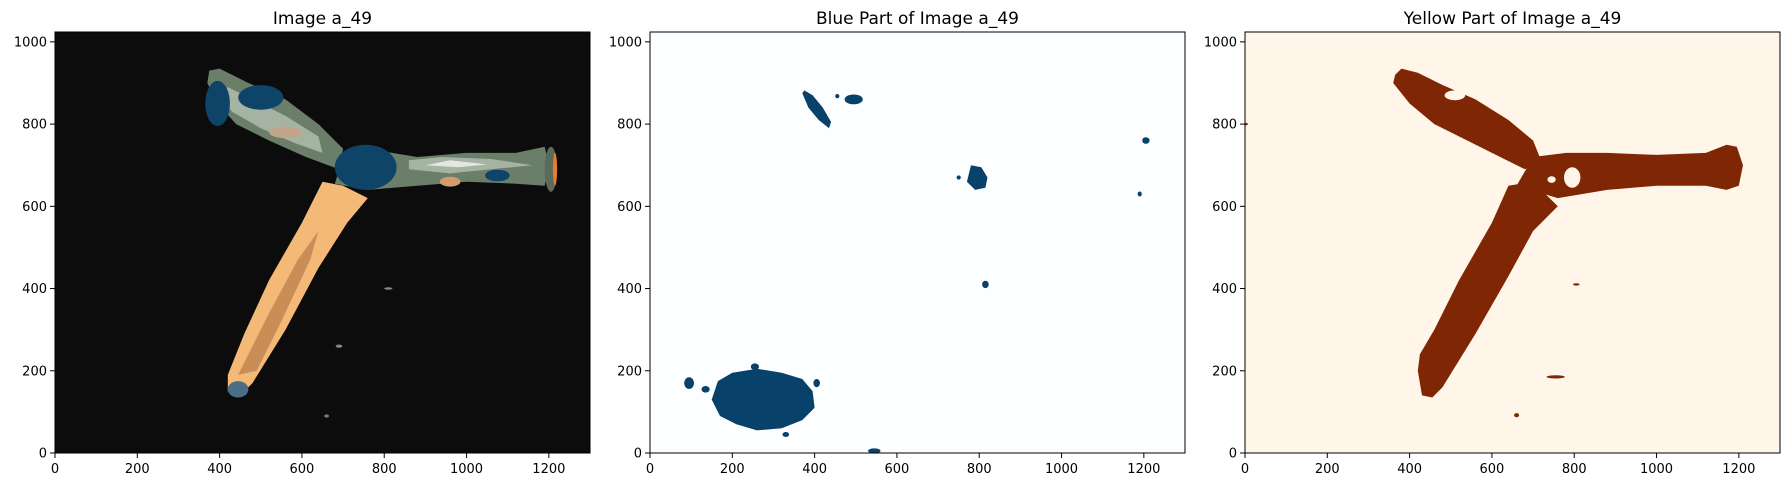 Image resolution: width=1790 pixels, height=490 pixels. Describe the element at coordinates (278, 303) in the screenshot. I see `blade-upper-shade` at that location.